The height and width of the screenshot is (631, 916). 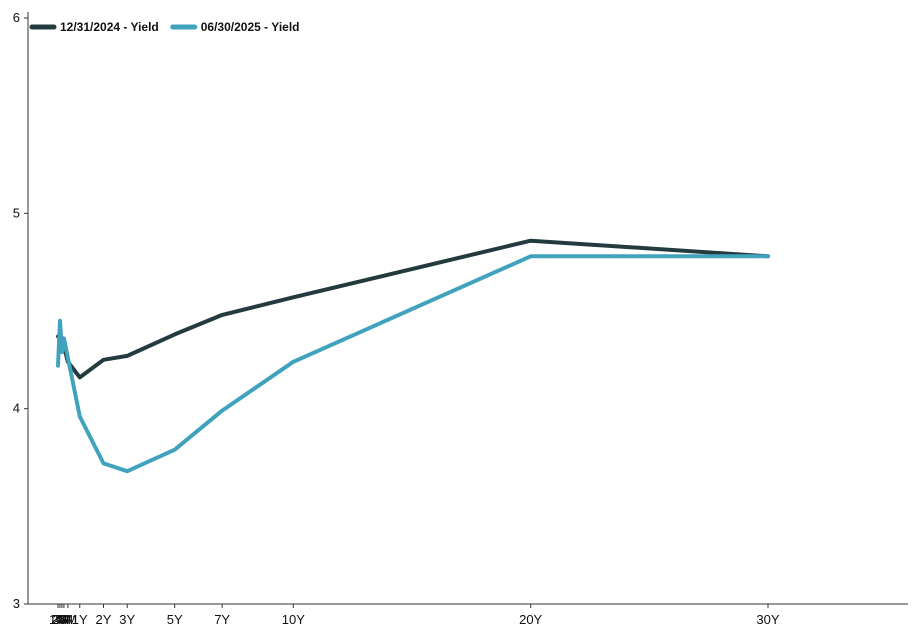 I want to click on x-tick-label: 3M, so click(x=62, y=619).